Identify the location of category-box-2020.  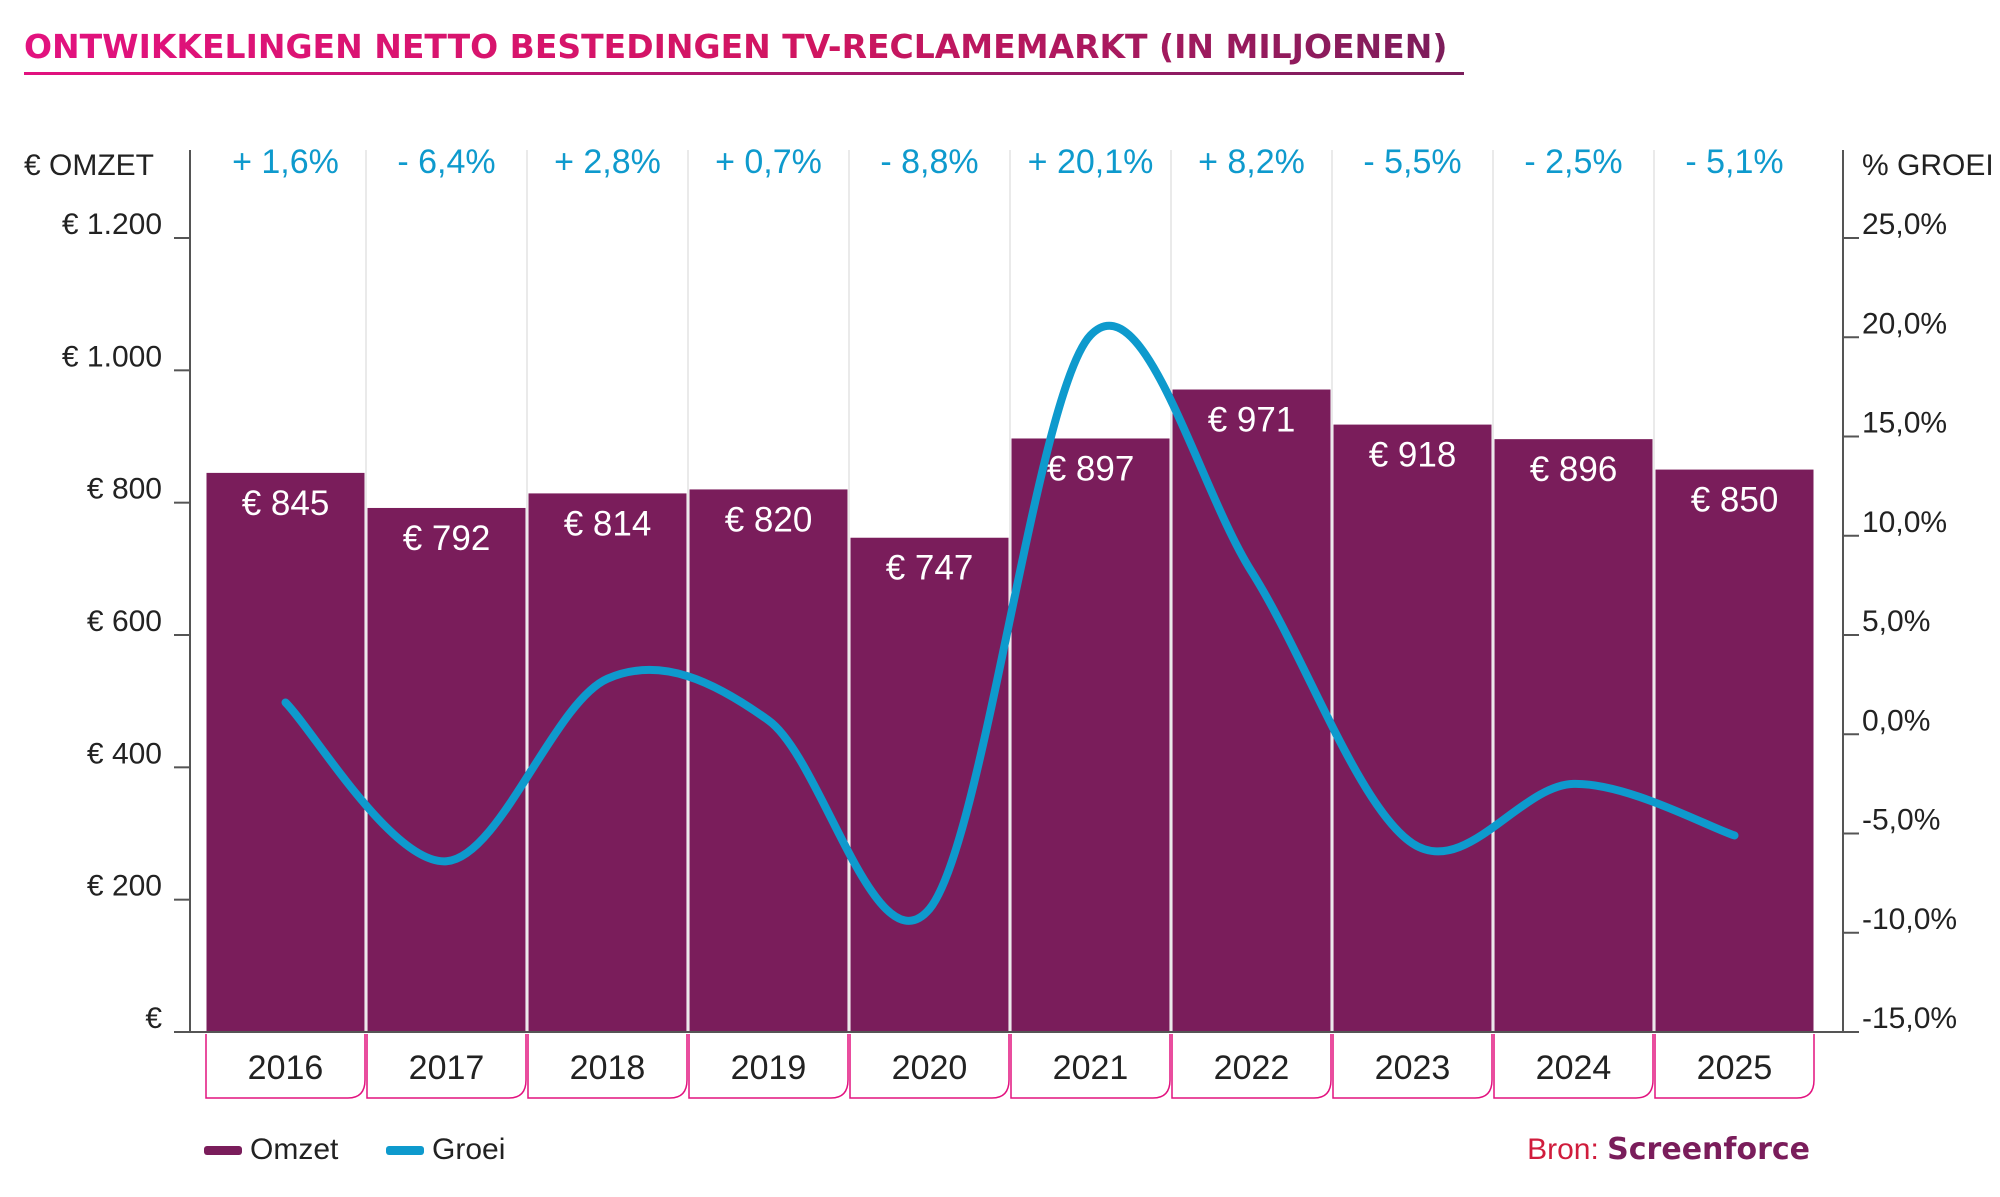
(929, 1066).